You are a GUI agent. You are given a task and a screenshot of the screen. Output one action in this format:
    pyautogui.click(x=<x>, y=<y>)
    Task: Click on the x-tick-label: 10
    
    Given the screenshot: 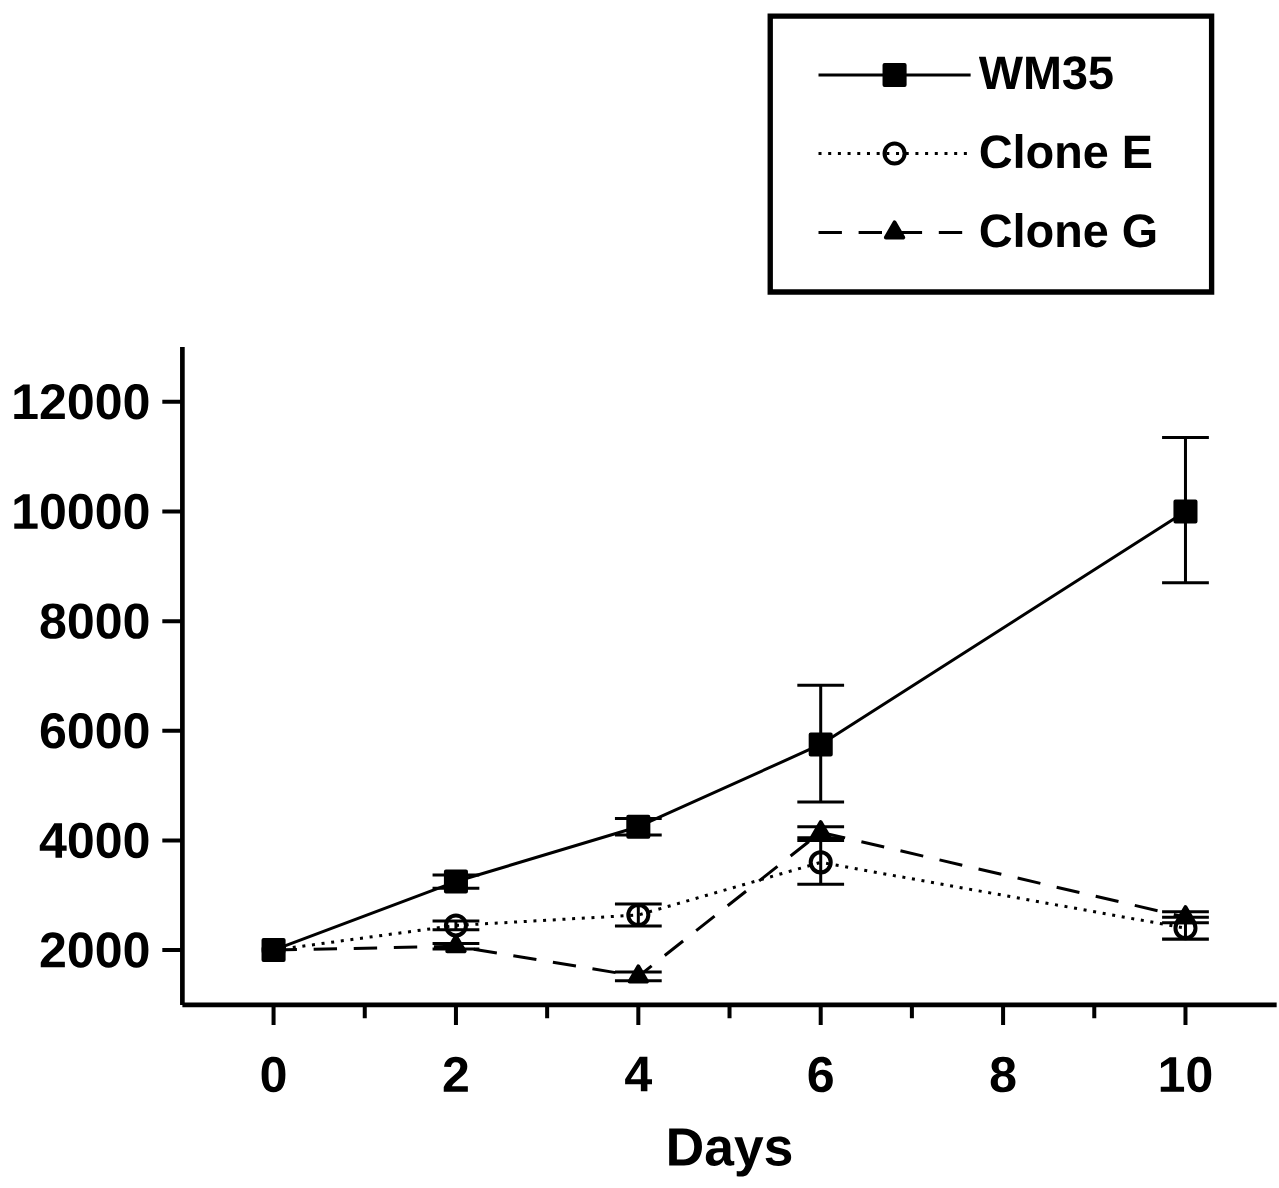 What is the action you would take?
    pyautogui.click(x=1186, y=1075)
    